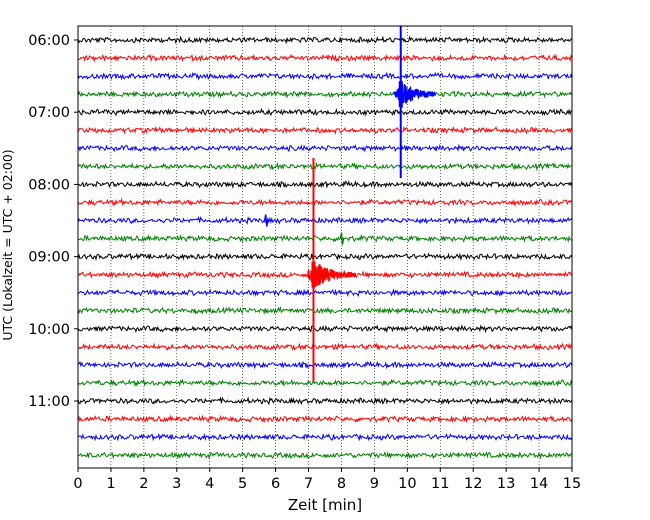  What do you see at coordinates (374, 484) in the screenshot?
I see `x-tick-label: 9` at bounding box center [374, 484].